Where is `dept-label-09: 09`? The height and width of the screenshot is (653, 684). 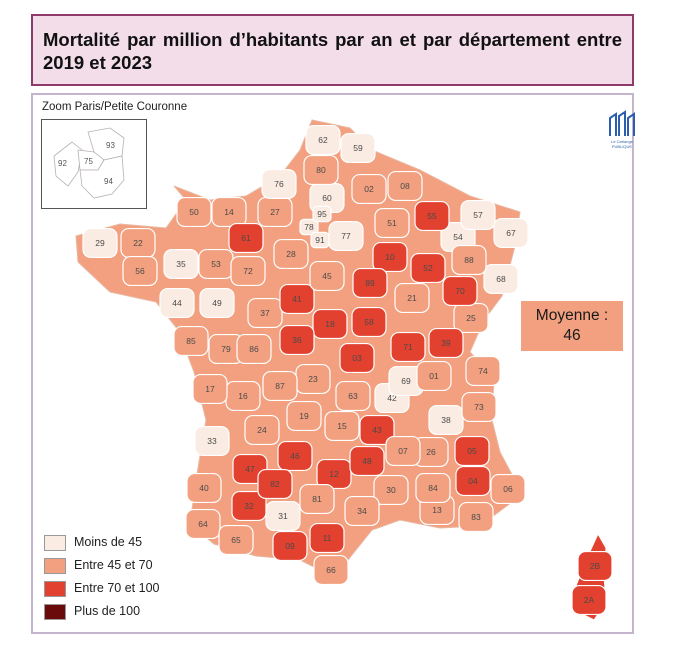
dept-label-09: 09 is located at coordinates (290, 546).